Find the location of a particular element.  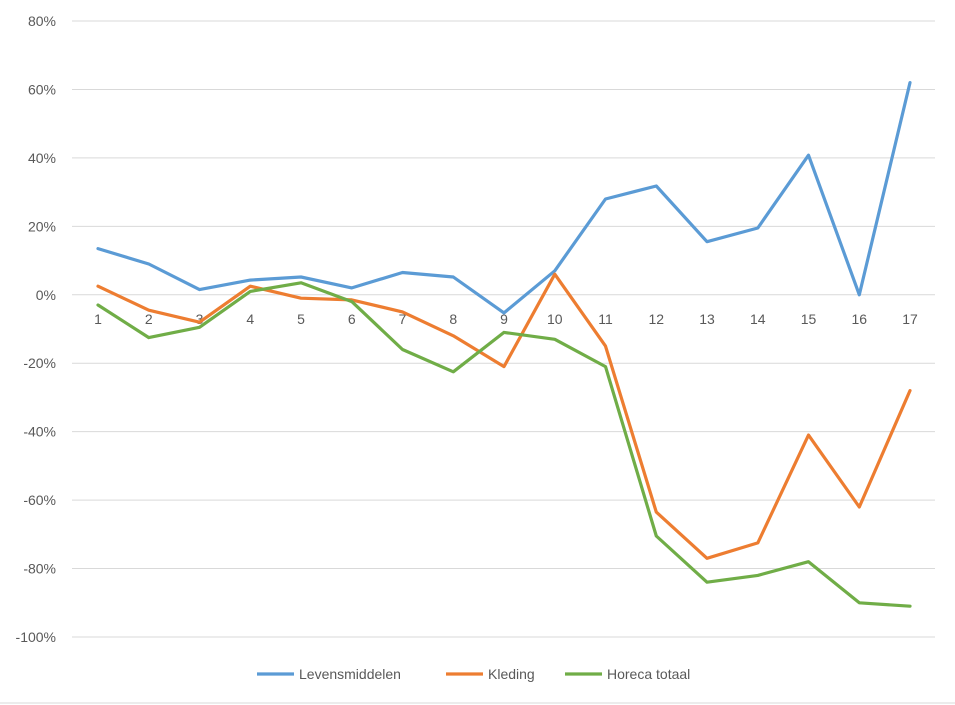

x-tick-label: 17 is located at coordinates (910, 319).